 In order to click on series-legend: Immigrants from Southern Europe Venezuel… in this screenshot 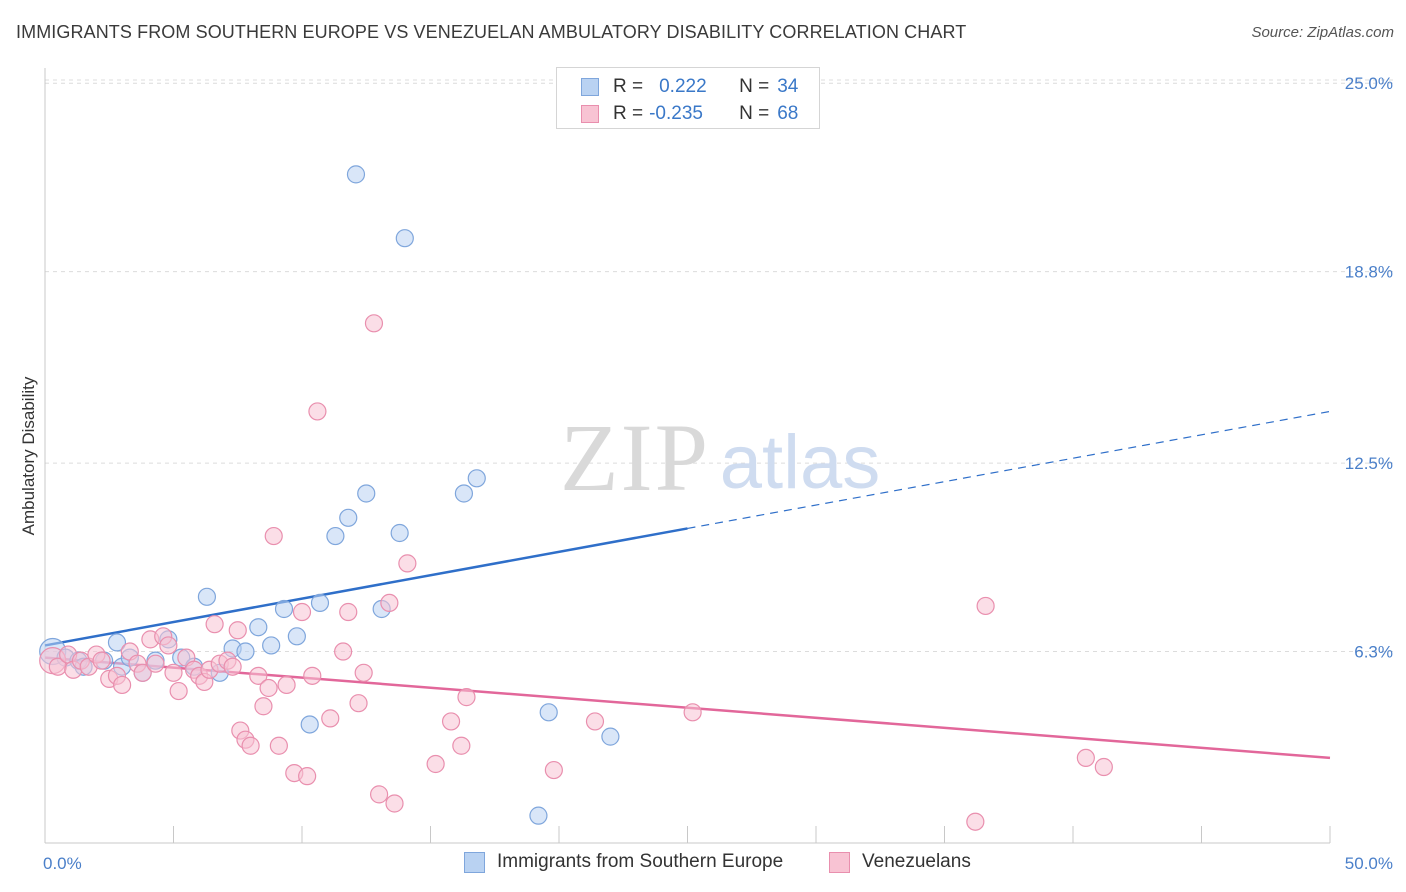, I will do `click(703, 864)`.